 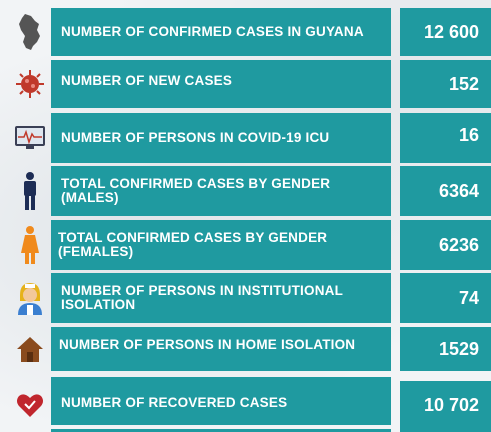 I want to click on males-value: 6364, so click(x=445, y=191).